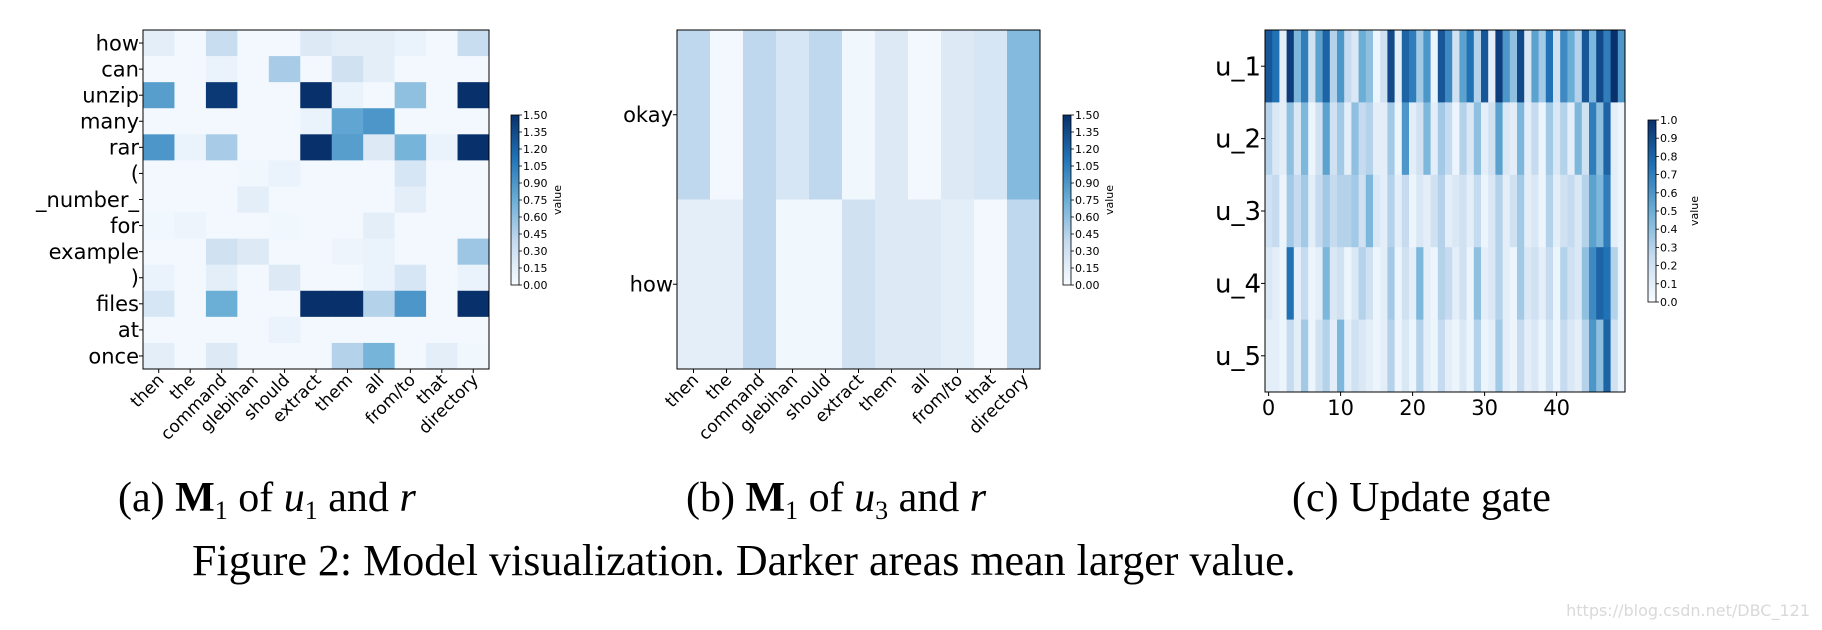 The image size is (1822, 630). I want to click on x-tick-label: 20, so click(1412, 408).